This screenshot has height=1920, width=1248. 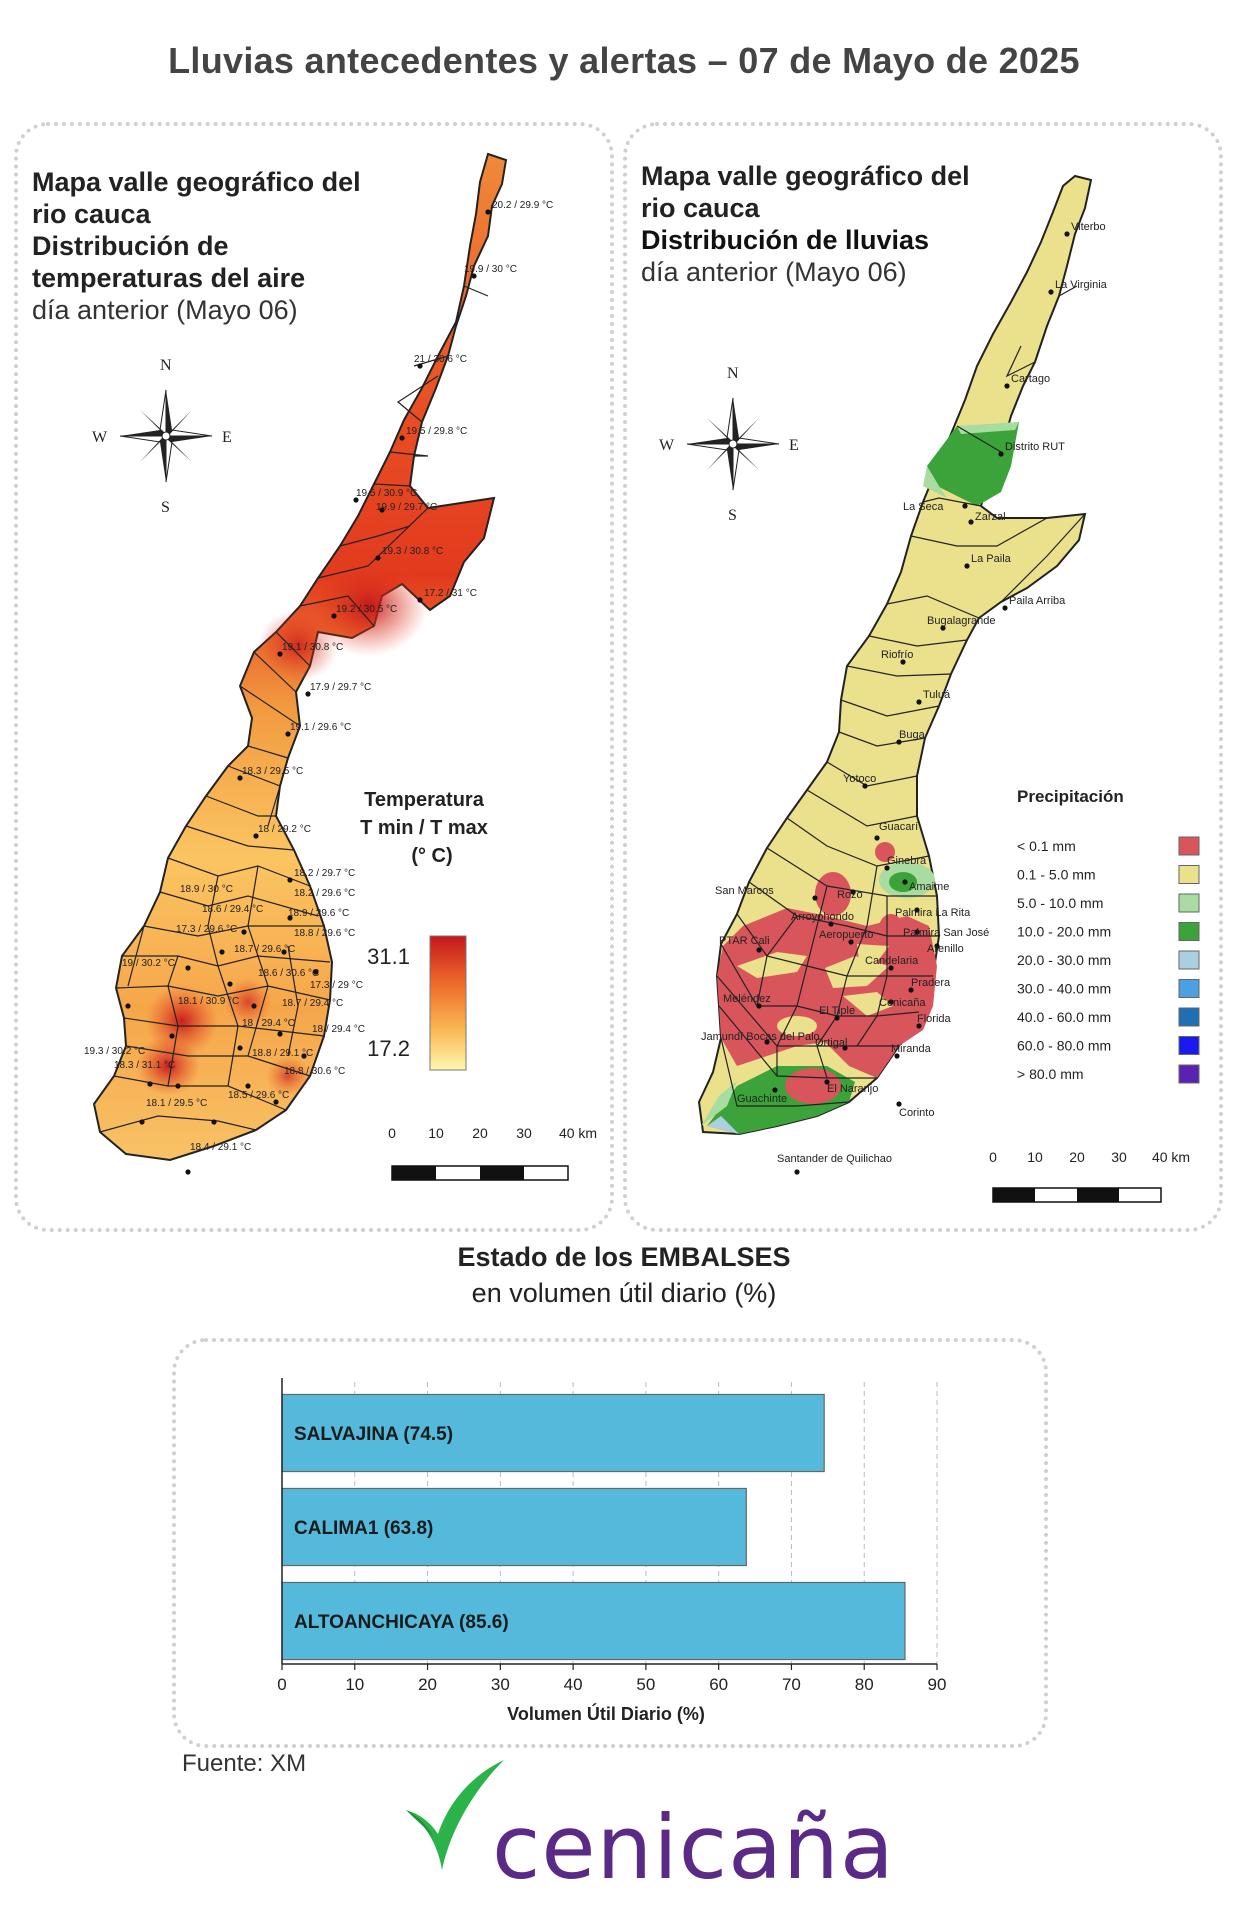 I want to click on place-label: Tuluá, so click(x=937, y=695).